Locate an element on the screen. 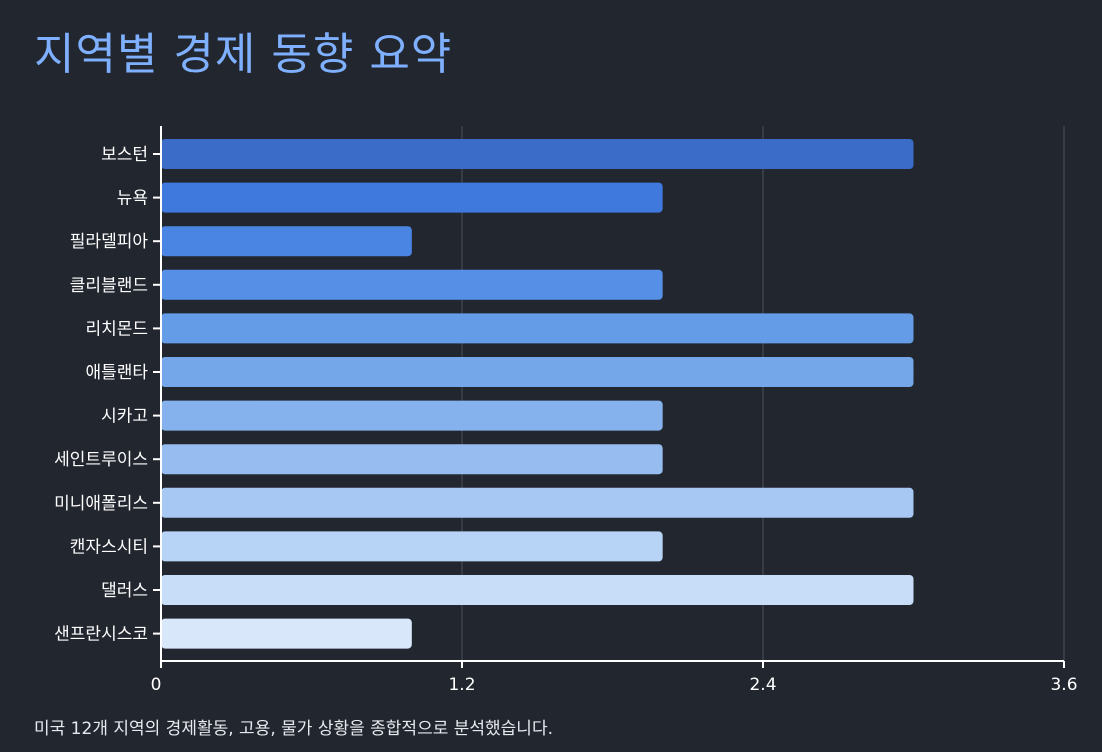 The width and height of the screenshot is (1102, 752). x-tick-label: 0 is located at coordinates (156, 685).